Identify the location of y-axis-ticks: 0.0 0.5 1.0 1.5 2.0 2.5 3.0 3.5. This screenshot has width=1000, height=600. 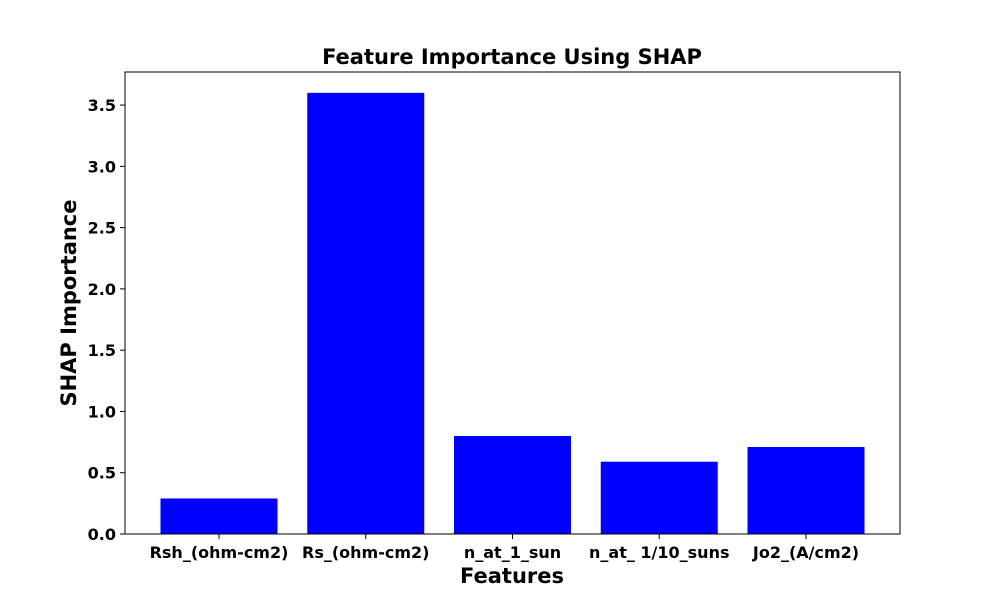
(106, 320).